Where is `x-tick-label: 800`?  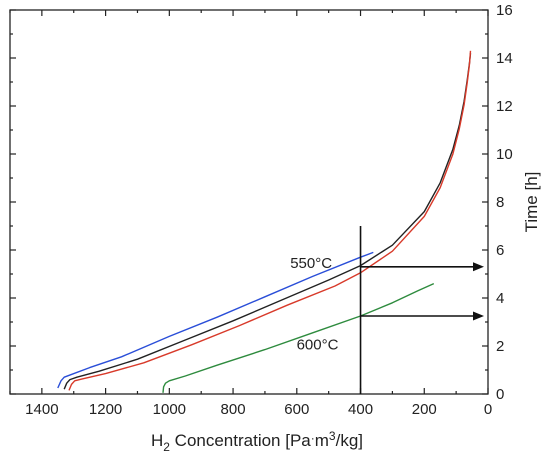 x-tick-label: 800 is located at coordinates (233, 409).